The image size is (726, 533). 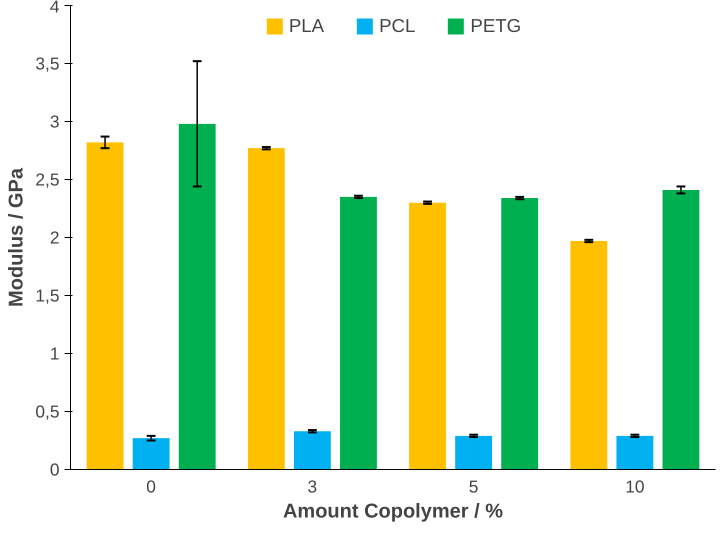 What do you see at coordinates (55, 122) in the screenshot?
I see `y-tick-label: 3` at bounding box center [55, 122].